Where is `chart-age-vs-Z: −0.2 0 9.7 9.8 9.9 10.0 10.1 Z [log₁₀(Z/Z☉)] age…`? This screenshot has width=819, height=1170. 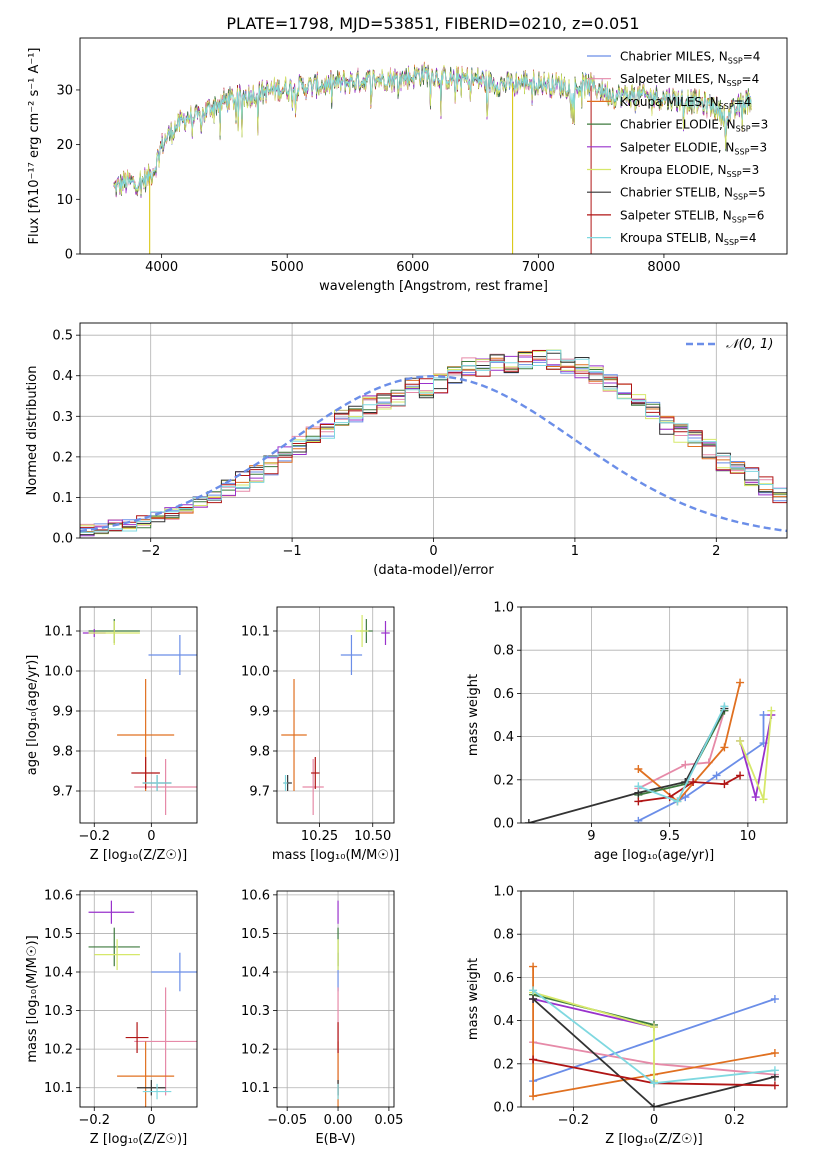
chart-age-vs-Z: −0.2 0 9.7 9.8 9.9 10.0 10.1 Z [log₁₀(Z/Z☉)] age… is located at coordinates (111, 734).